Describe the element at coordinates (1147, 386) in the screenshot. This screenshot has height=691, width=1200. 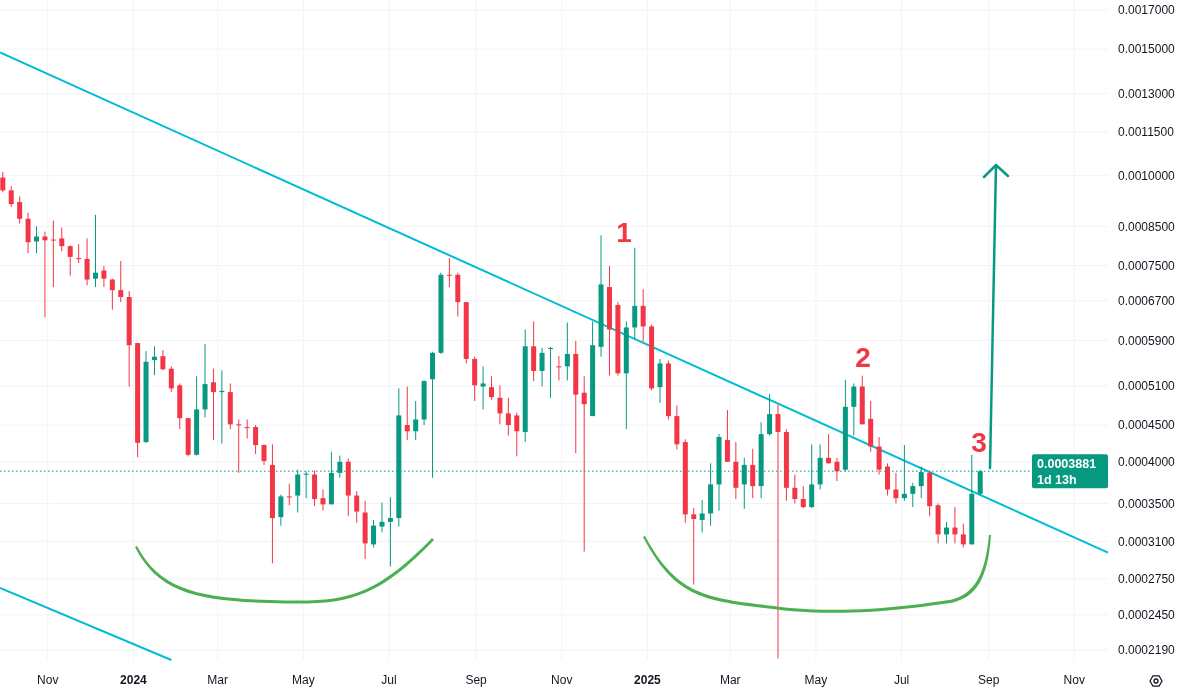
I see `y-tick-label: 0.0005100` at that location.